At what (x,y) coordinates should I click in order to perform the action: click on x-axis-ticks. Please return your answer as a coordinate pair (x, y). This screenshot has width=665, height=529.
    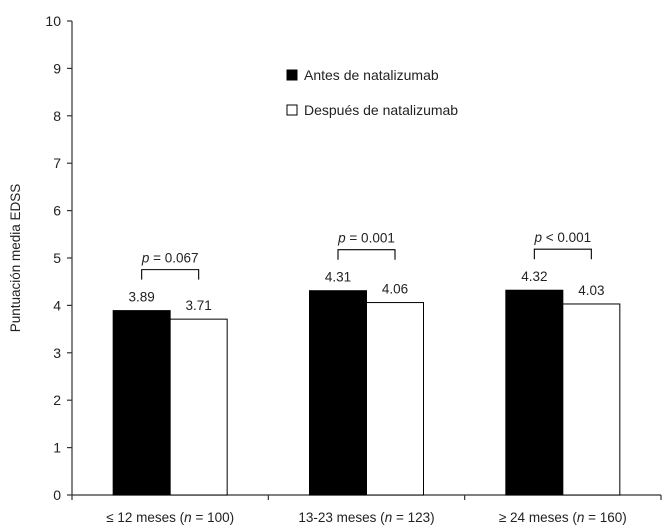
    Looking at the image, I should click on (366, 497).